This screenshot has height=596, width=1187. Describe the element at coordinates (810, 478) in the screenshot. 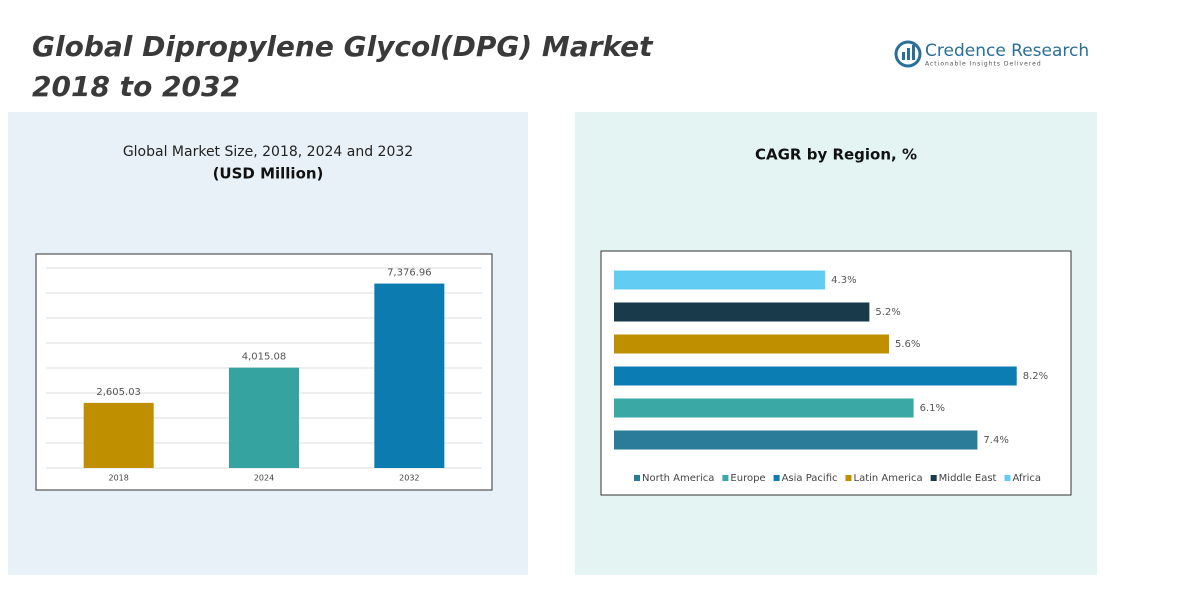

I see `legend-label: Asia Pacific` at that location.